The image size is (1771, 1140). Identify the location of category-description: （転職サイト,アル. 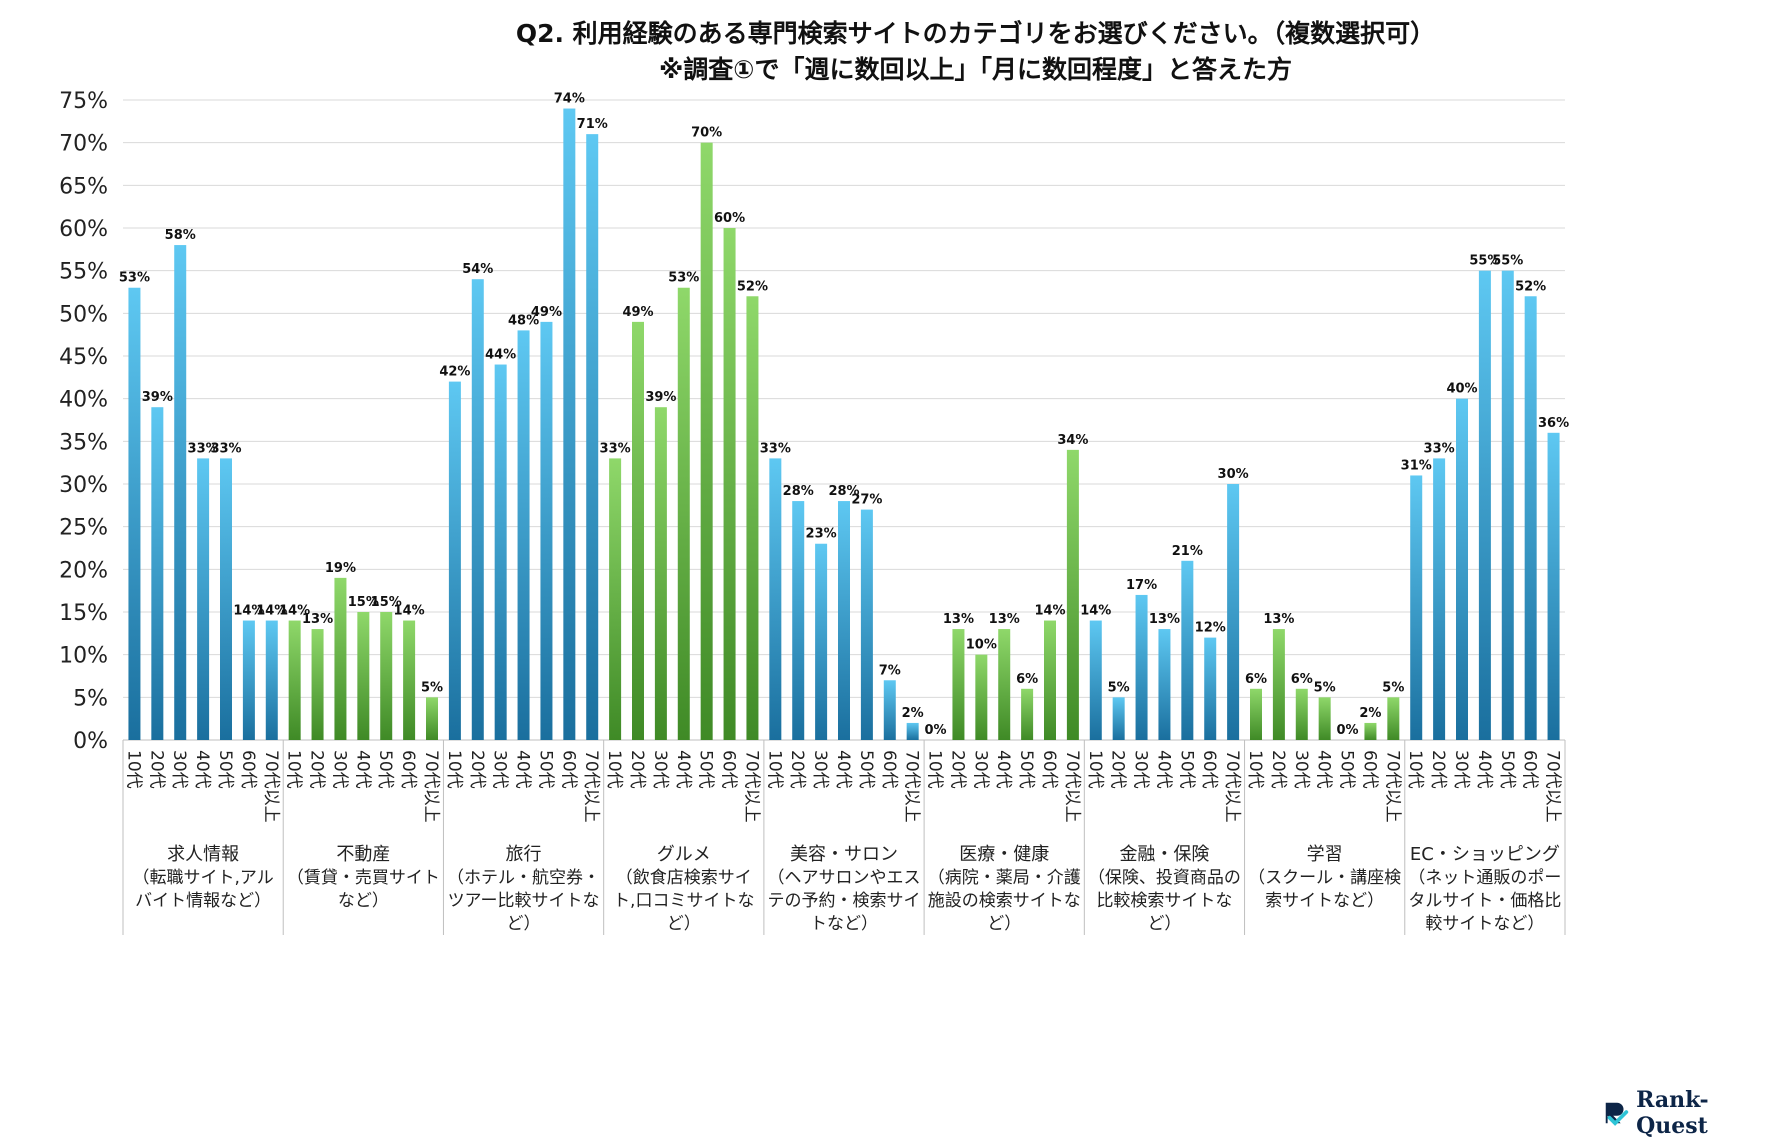
(202, 878).